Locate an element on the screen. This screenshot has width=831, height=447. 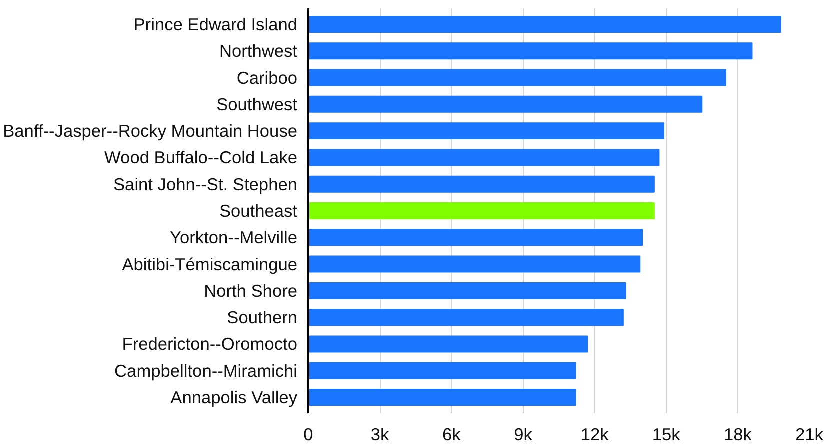
y-tick-label: Wood Buffalo--Cold Lake is located at coordinates (201, 158).